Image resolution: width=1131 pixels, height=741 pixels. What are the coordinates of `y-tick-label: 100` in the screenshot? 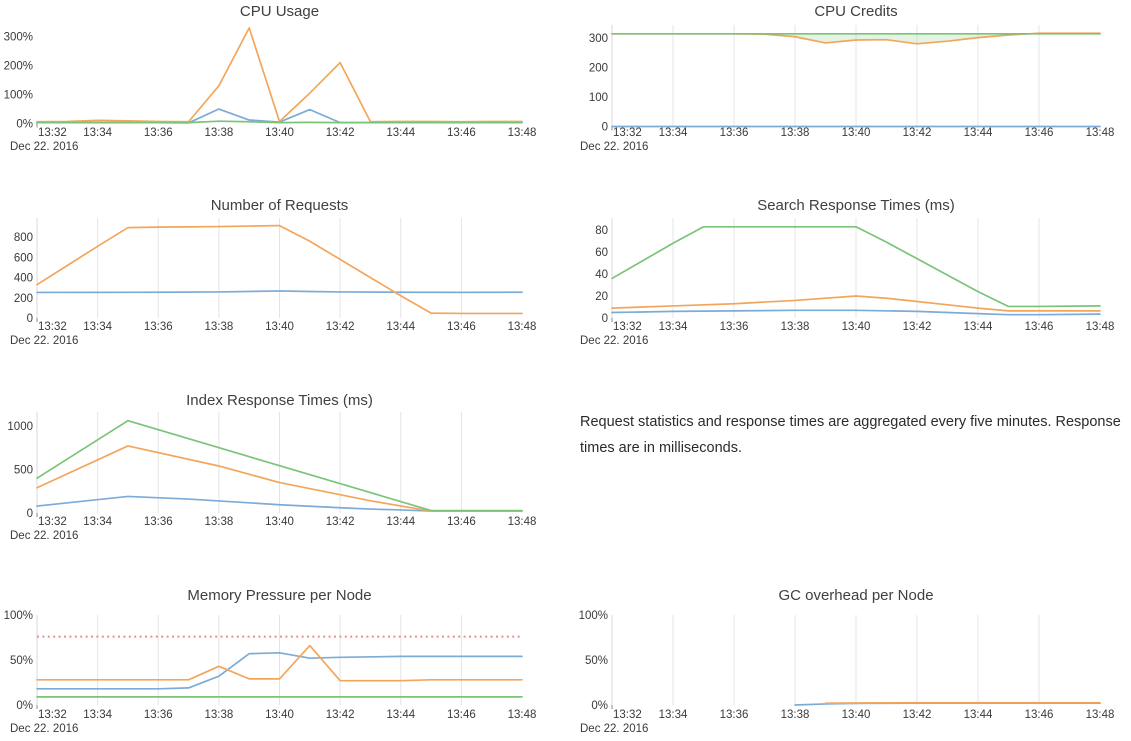 It's located at (598, 98).